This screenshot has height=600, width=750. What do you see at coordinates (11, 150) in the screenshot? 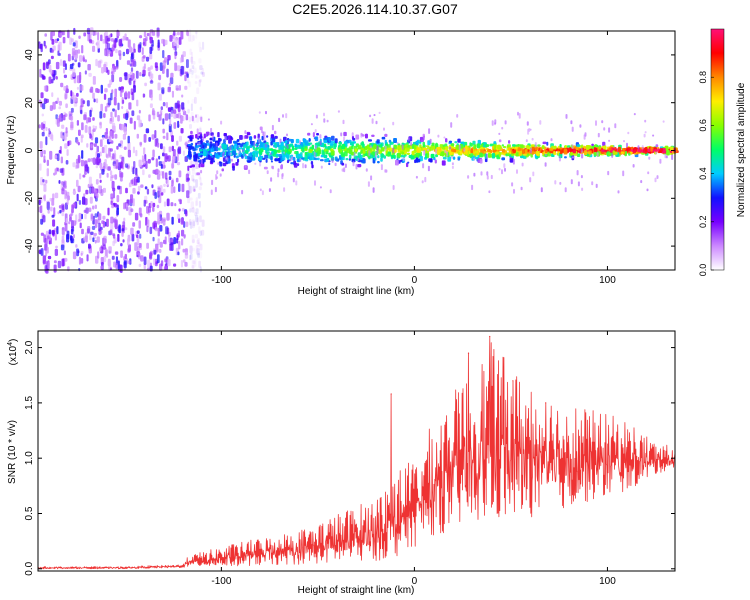
I see `spectrogram-y-label: Frequency (Hz)` at bounding box center [11, 150].